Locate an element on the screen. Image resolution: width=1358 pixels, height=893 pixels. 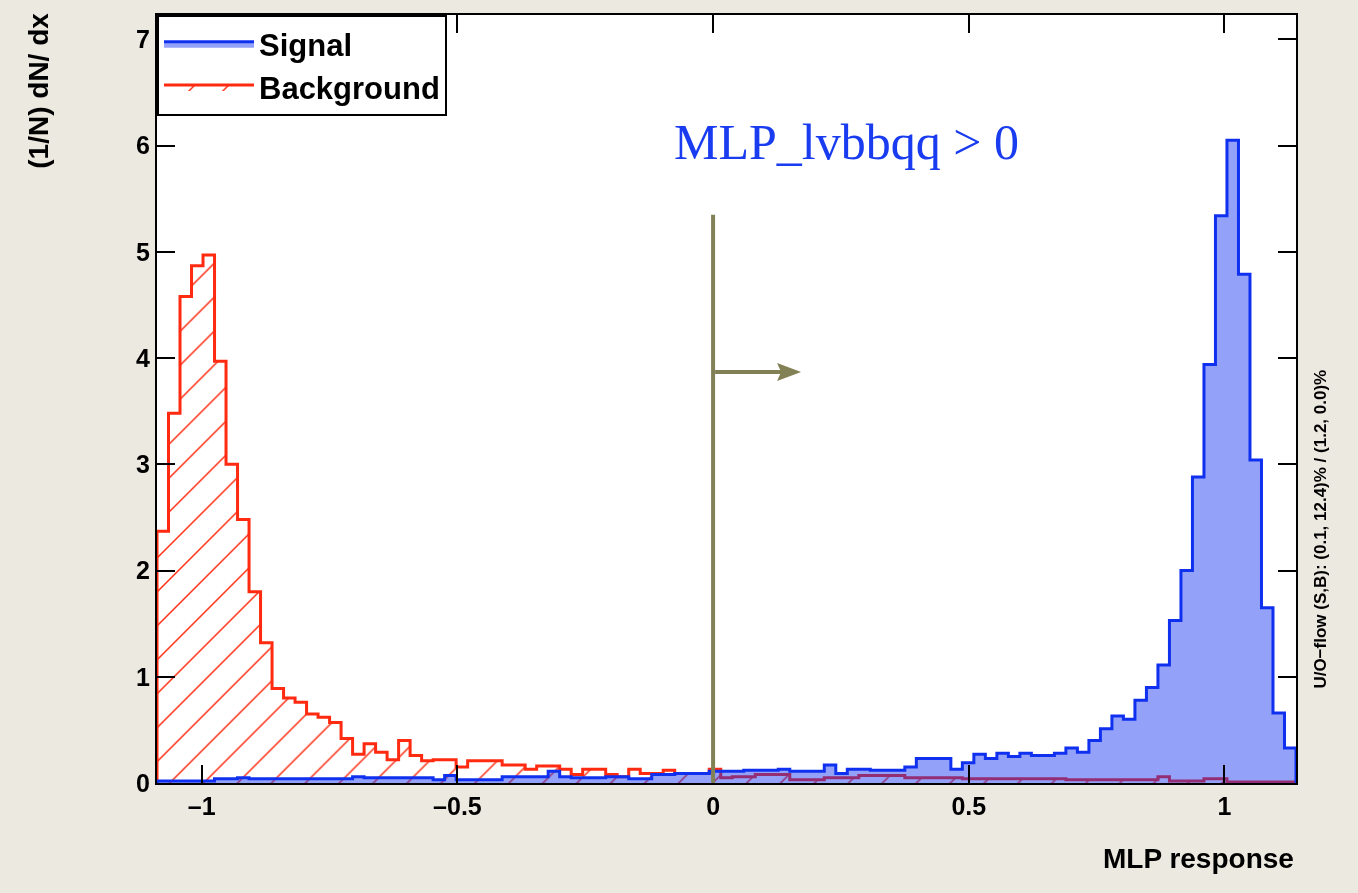
y-tick-label: 3 is located at coordinates (143, 464).